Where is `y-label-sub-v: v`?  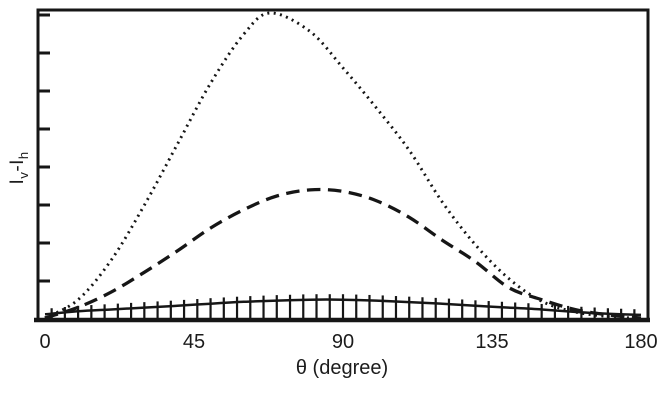
y-label-sub-v: v is located at coordinates (23, 175).